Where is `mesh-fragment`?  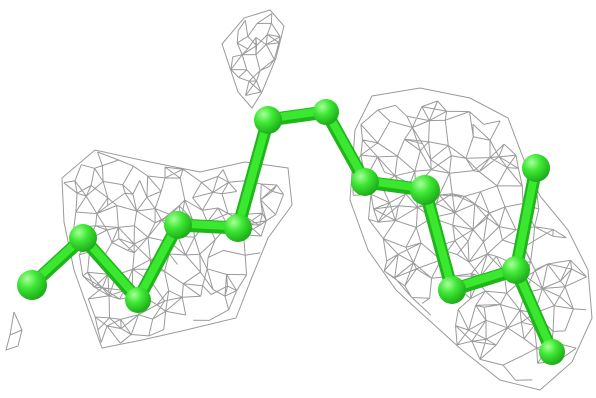
mesh-fragment is located at coordinates (14, 331).